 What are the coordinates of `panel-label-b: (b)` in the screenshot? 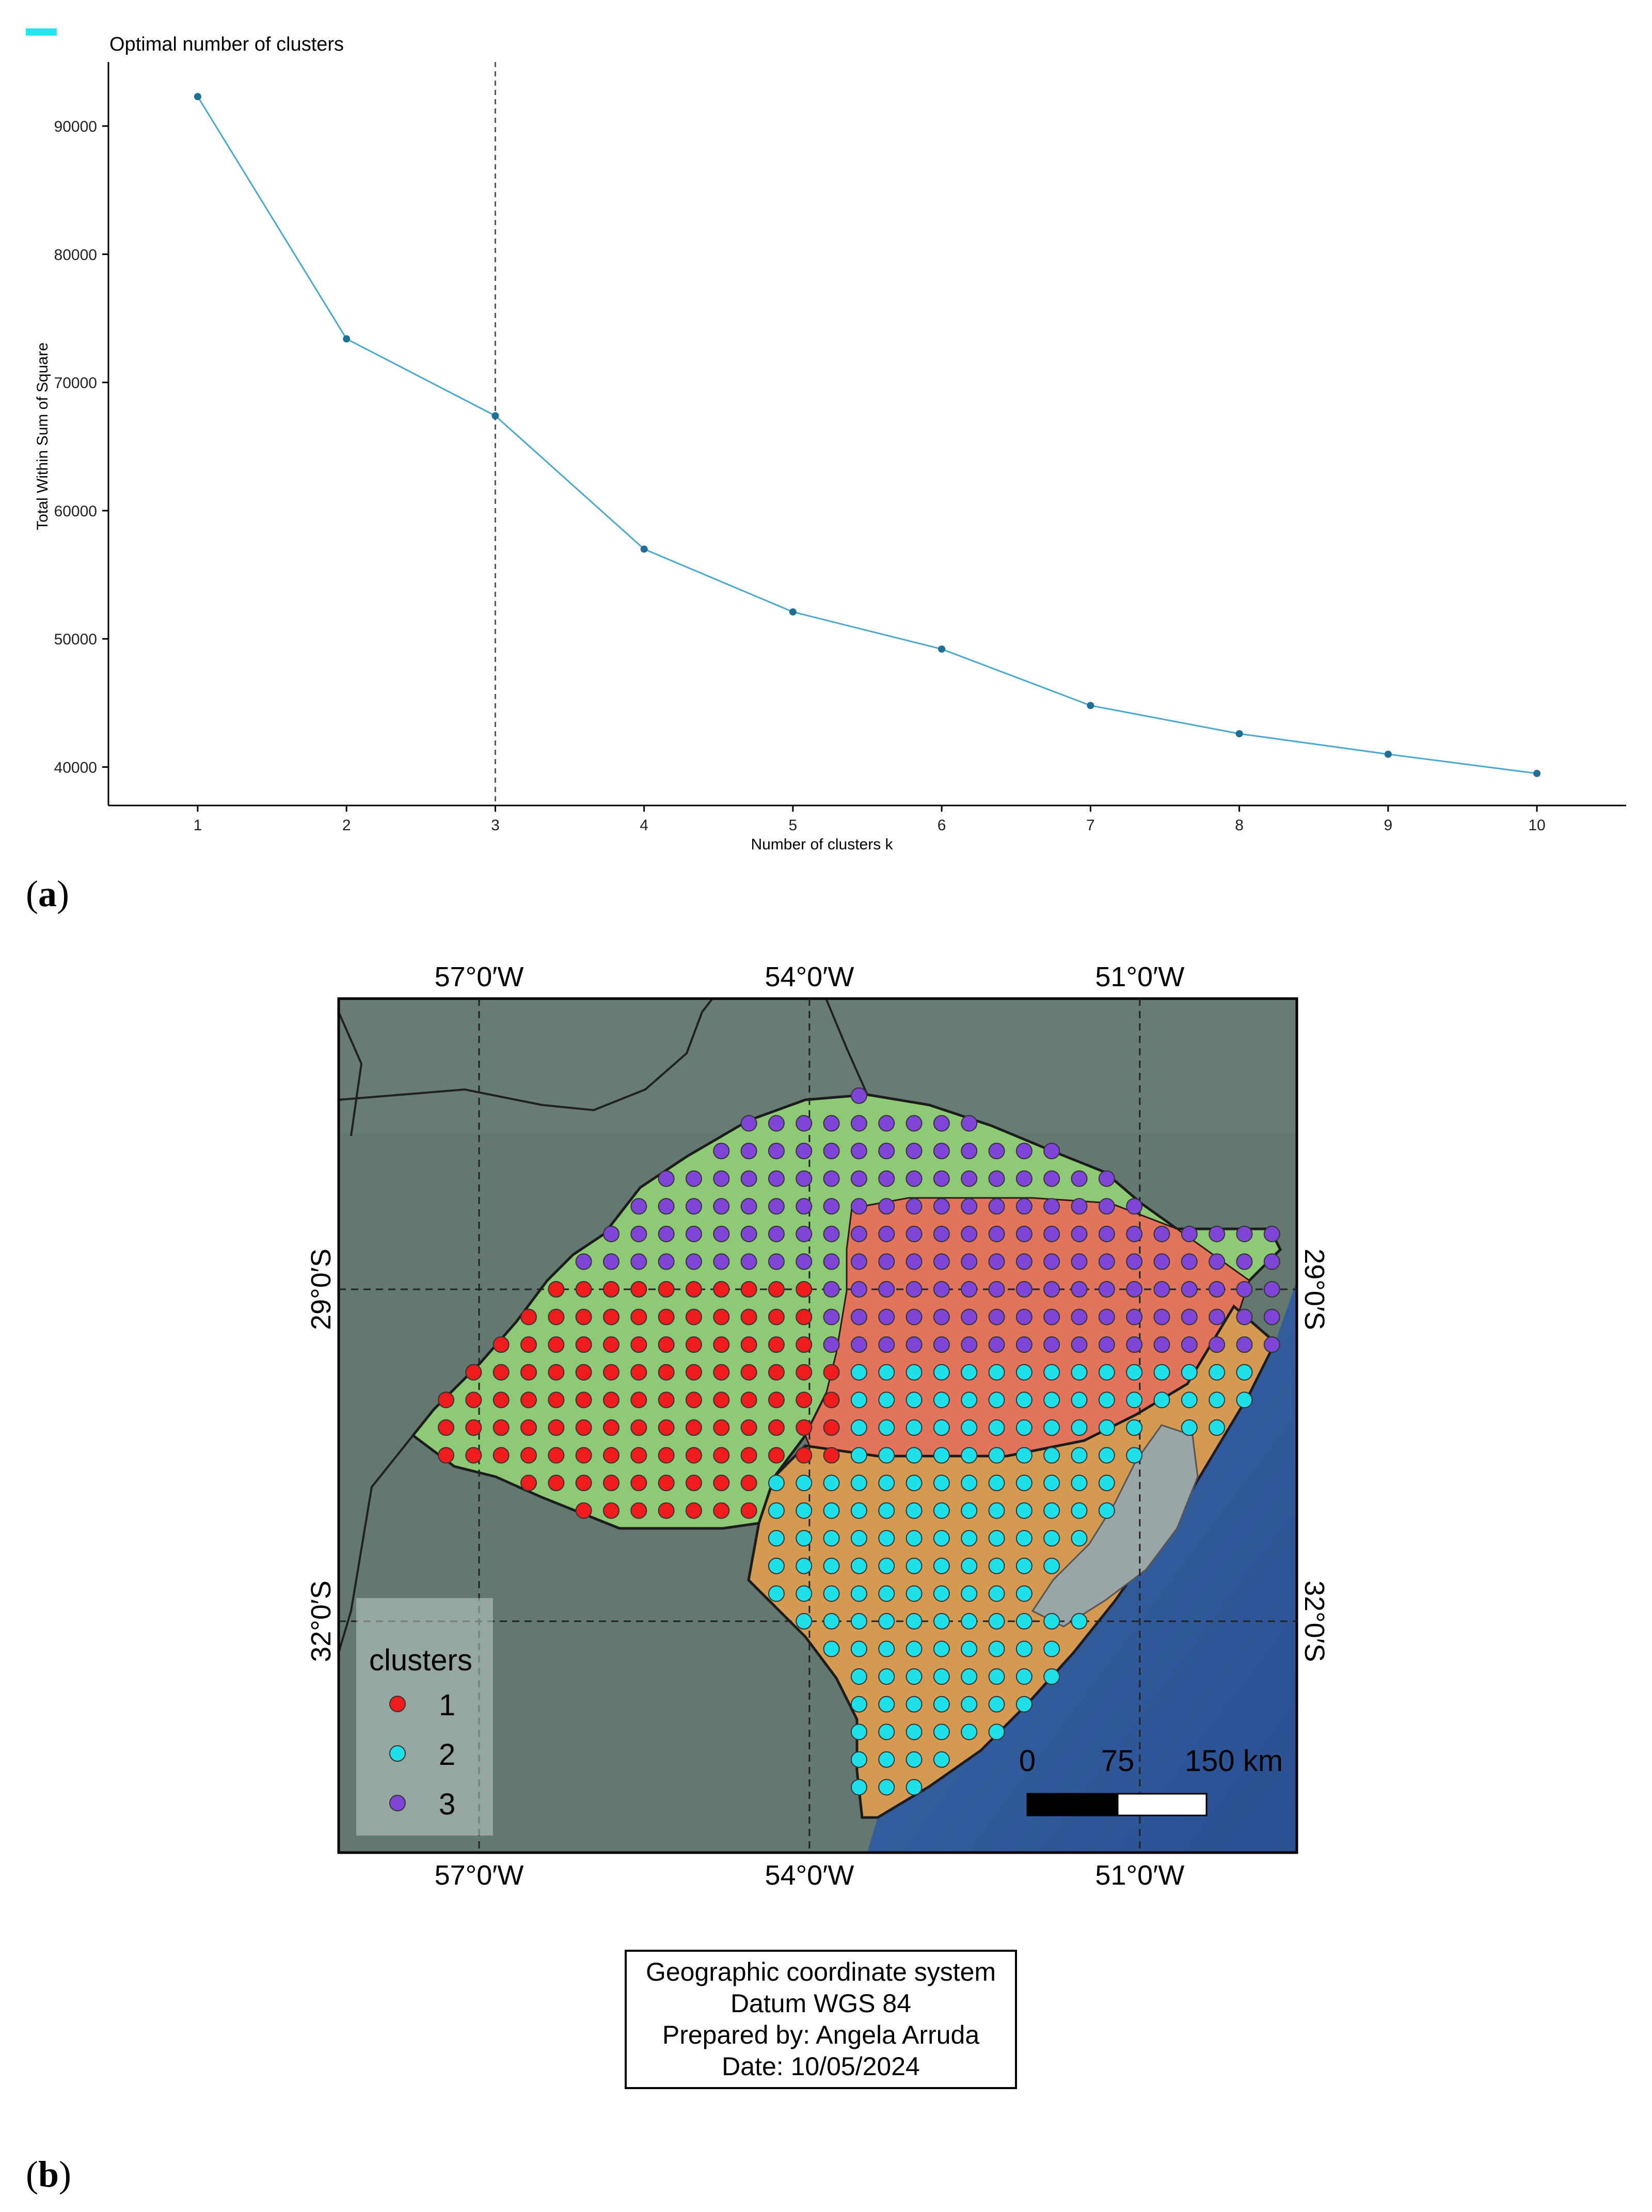 It's located at (49, 2175).